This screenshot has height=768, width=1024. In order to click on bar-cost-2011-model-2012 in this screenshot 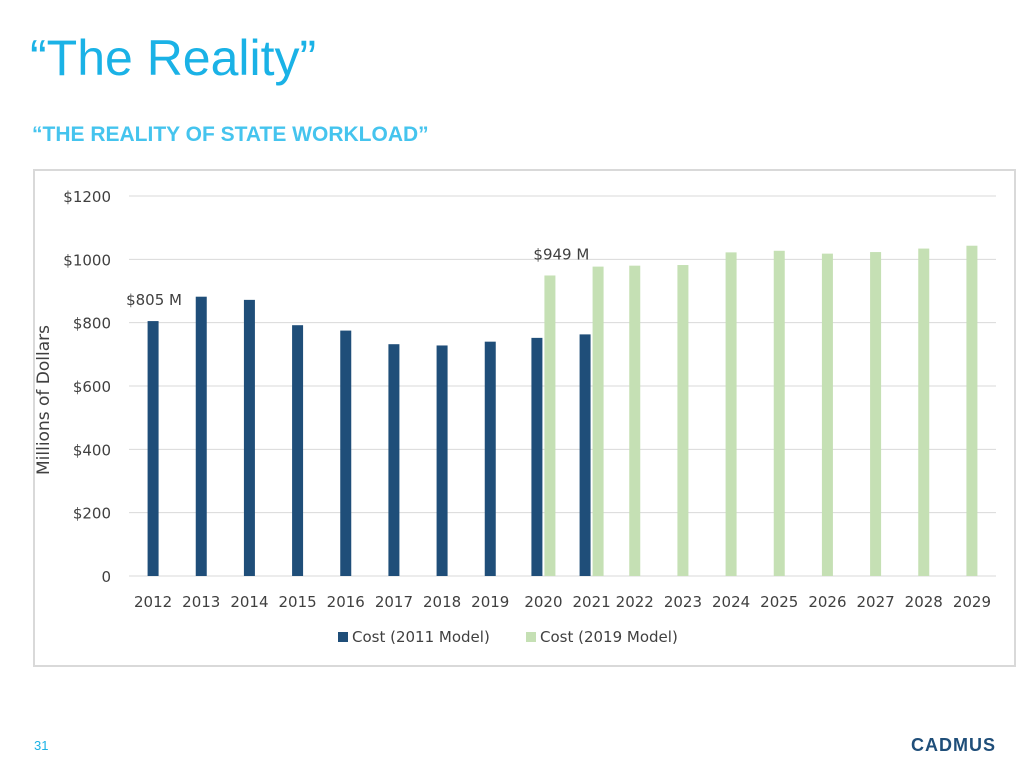, I will do `click(153, 448)`.